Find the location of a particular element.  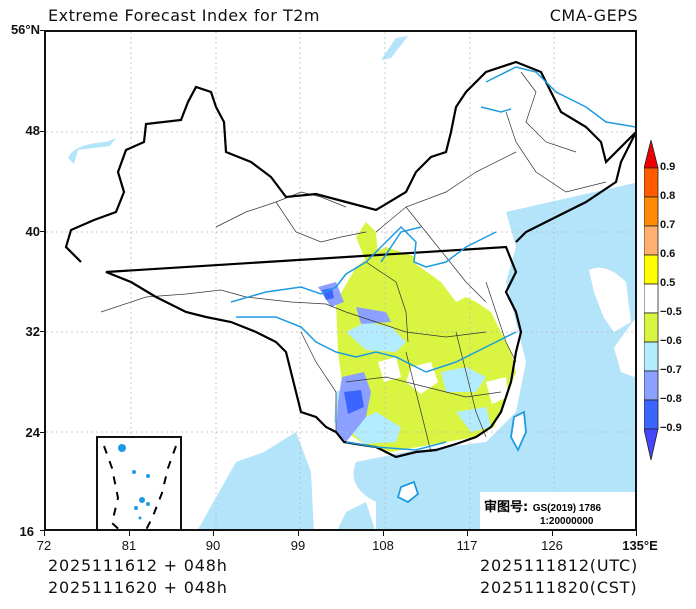

x-axis-label-108: 108 is located at coordinates (383, 545).